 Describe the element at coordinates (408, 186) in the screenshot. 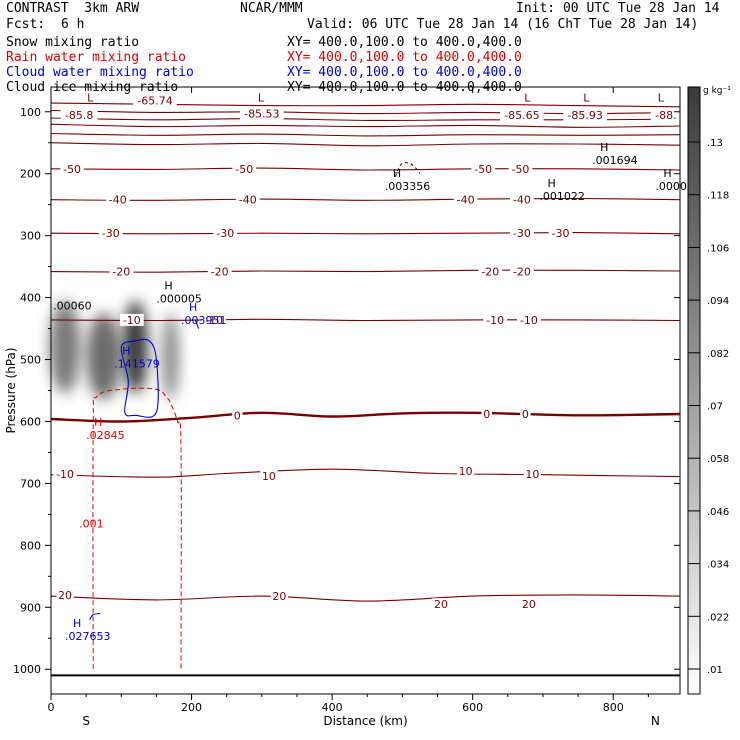

I see `extremum-value: .003356` at that location.